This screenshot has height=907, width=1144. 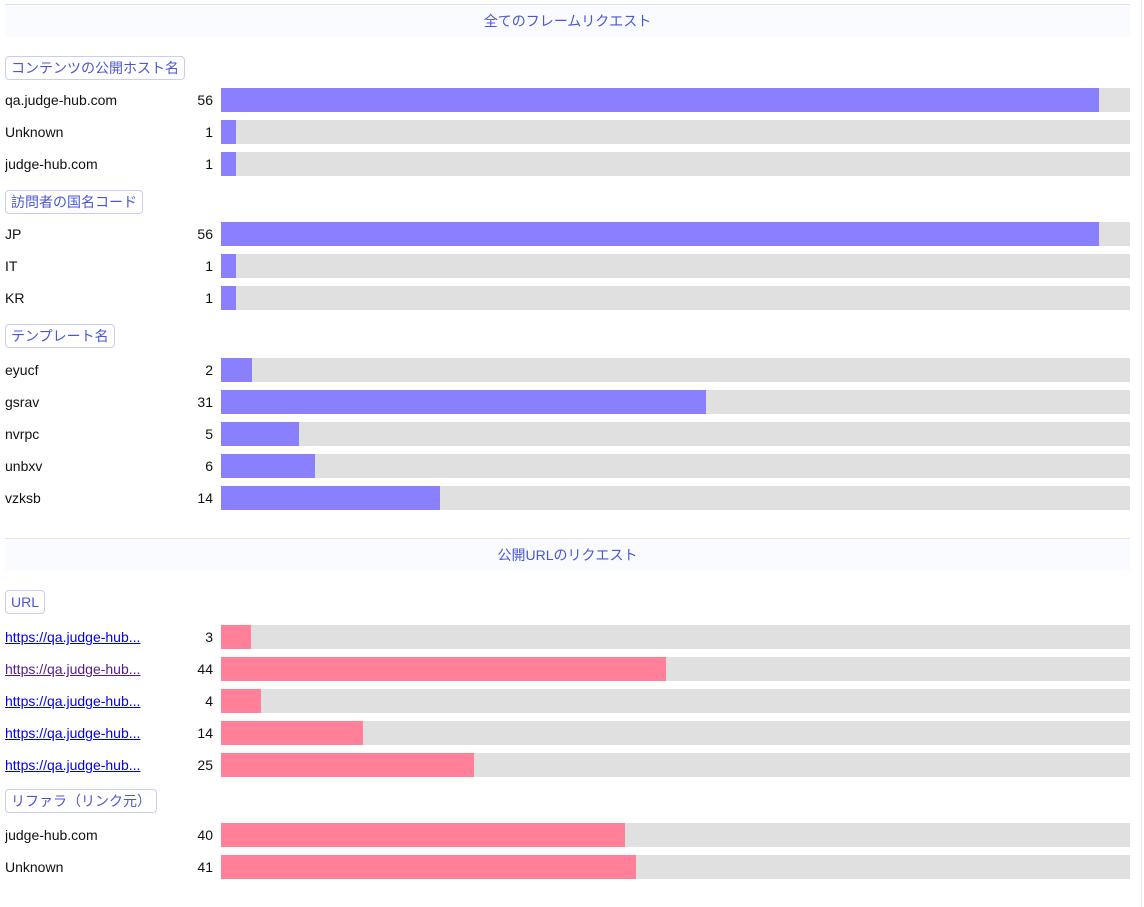 I want to click on section-header-frame-requests: 全てのフレームリクエスト, so click(x=567, y=20).